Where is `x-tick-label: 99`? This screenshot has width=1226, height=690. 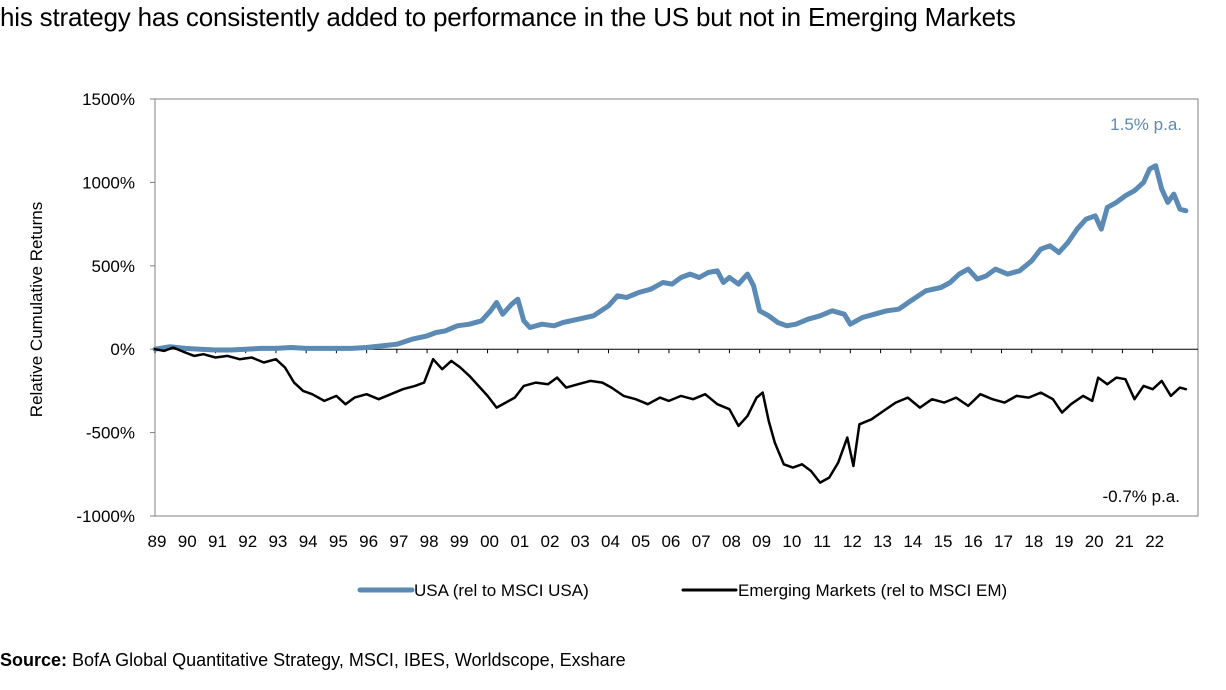 x-tick-label: 99 is located at coordinates (459, 541).